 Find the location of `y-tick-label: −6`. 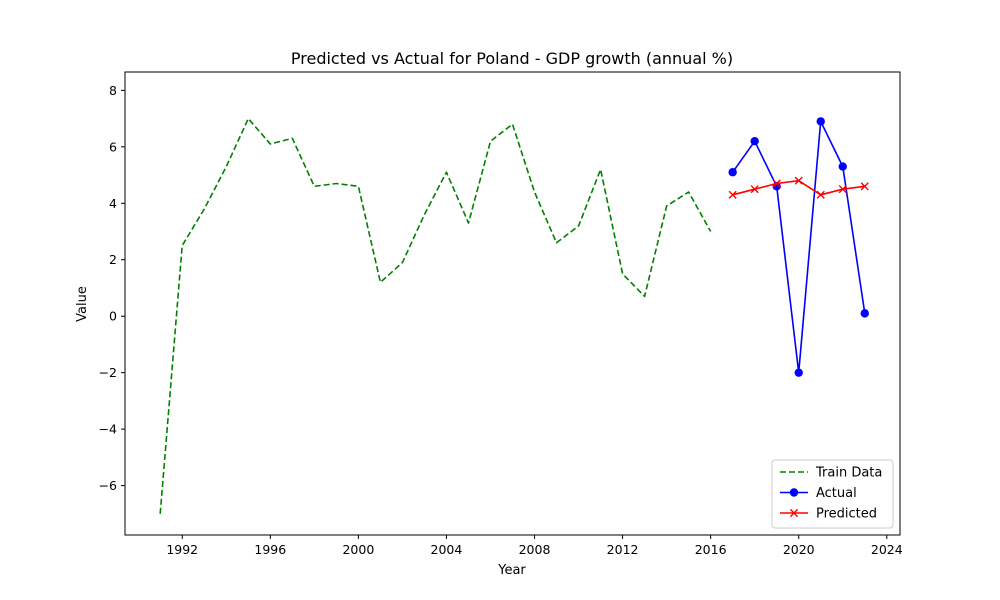

y-tick-label: −6 is located at coordinates (108, 485).